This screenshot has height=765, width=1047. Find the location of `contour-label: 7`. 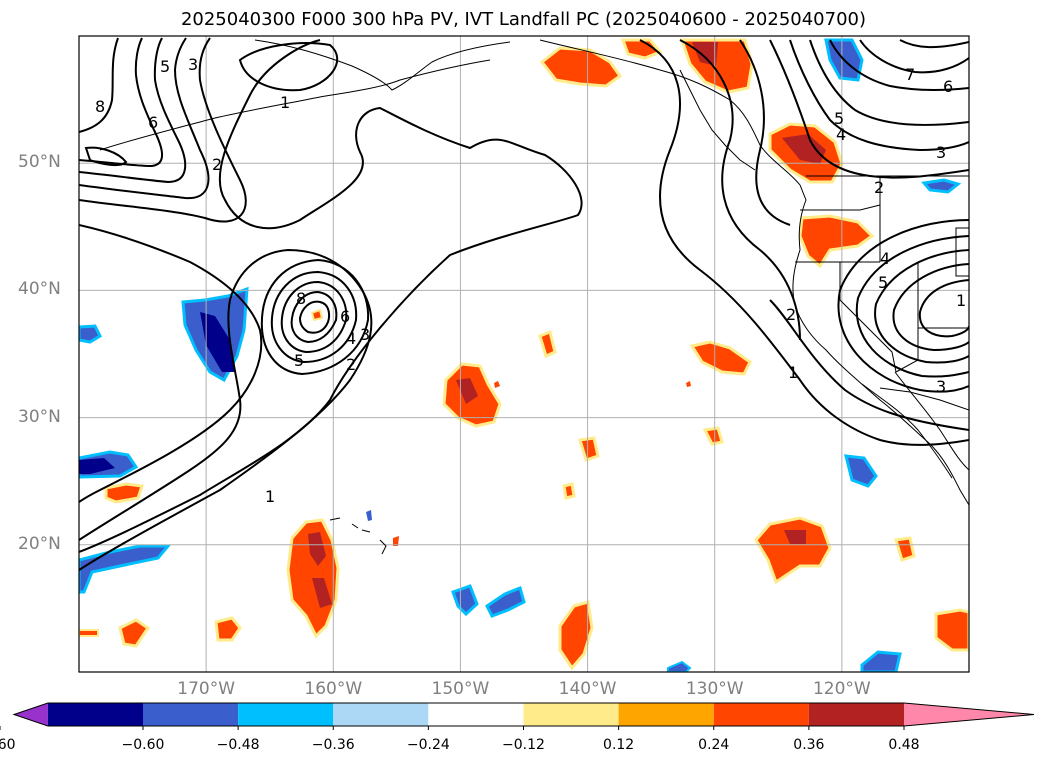

contour-label: 7 is located at coordinates (910, 74).